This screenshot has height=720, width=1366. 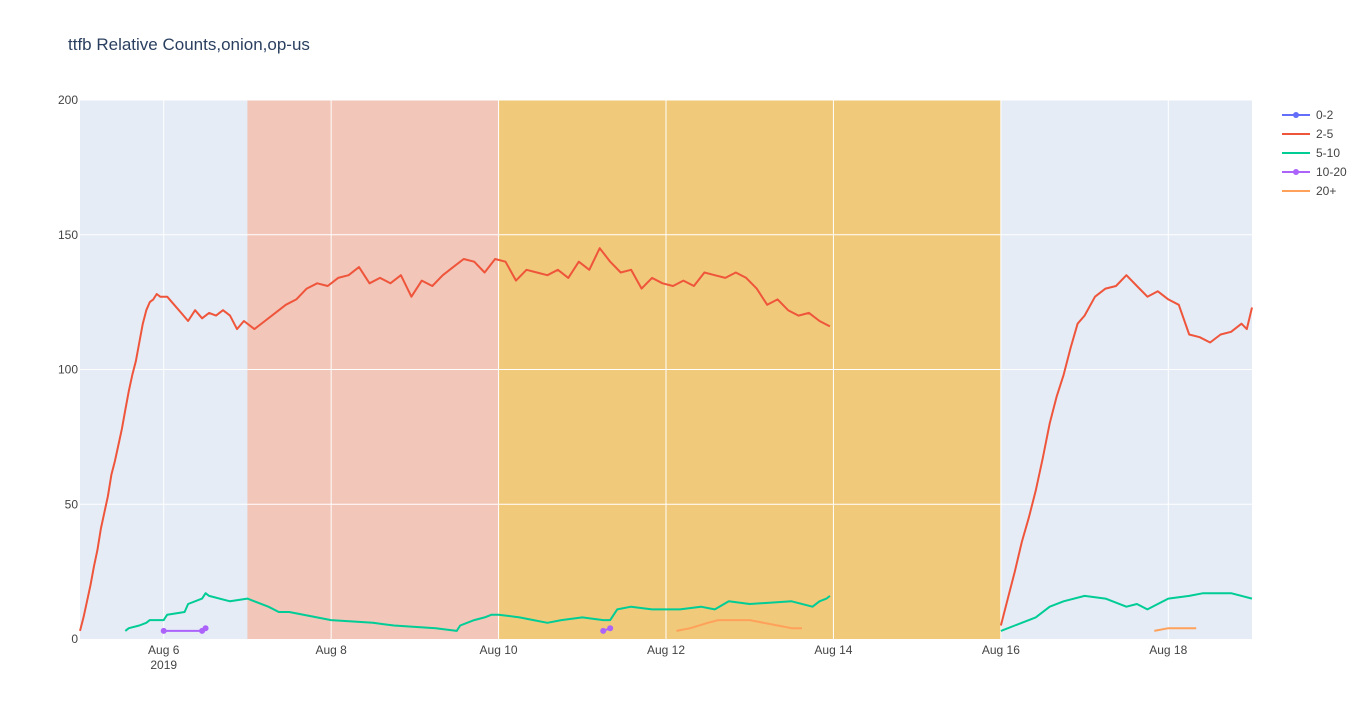 What do you see at coordinates (163, 665) in the screenshot?
I see `x-tick-sublabel: 2019` at bounding box center [163, 665].